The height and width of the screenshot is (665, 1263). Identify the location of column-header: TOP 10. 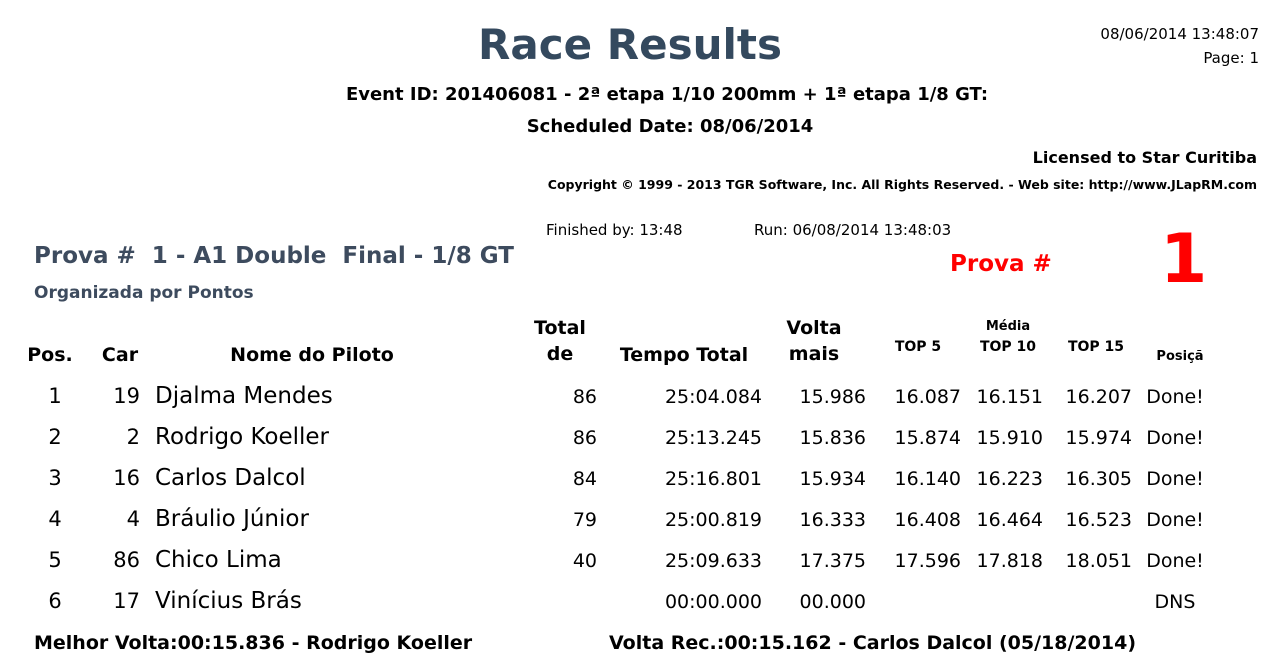
(1008, 347).